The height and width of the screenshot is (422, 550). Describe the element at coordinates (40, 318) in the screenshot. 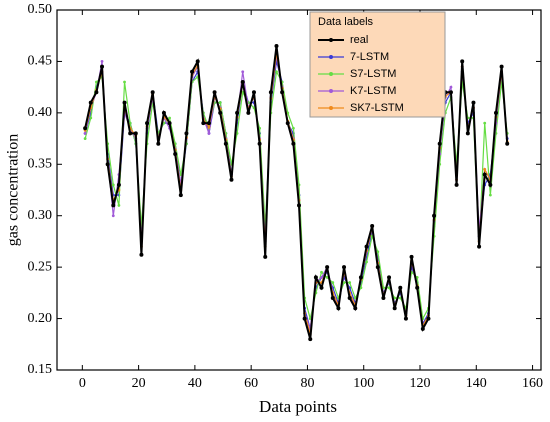

I see `y-tick-label: 0.20` at that location.